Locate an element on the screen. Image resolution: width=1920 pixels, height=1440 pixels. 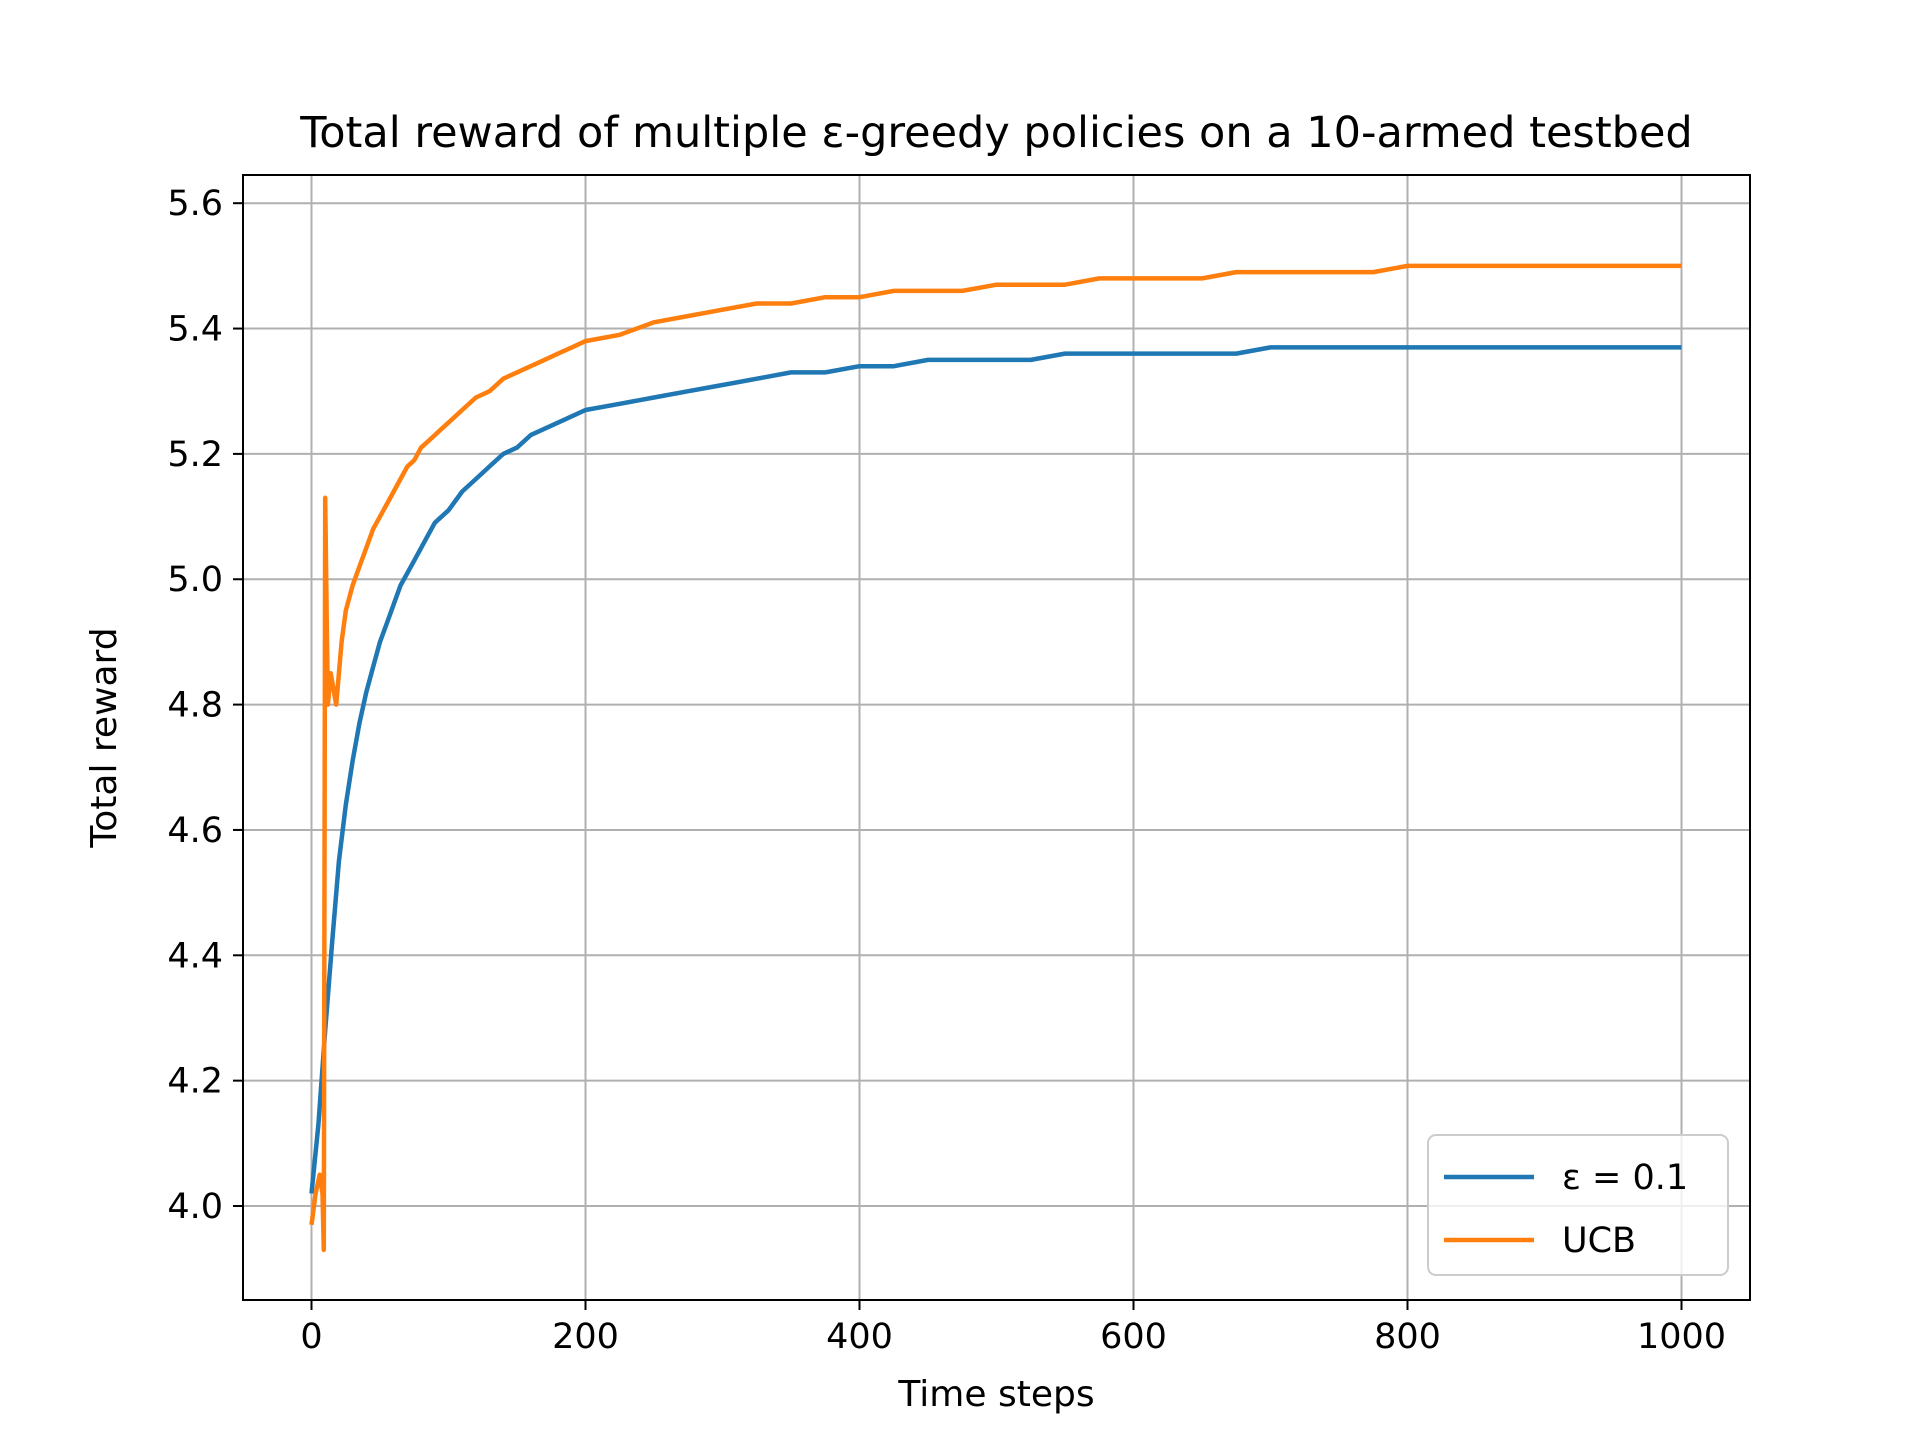
y-tick-label: 4.2 is located at coordinates (195, 1082).